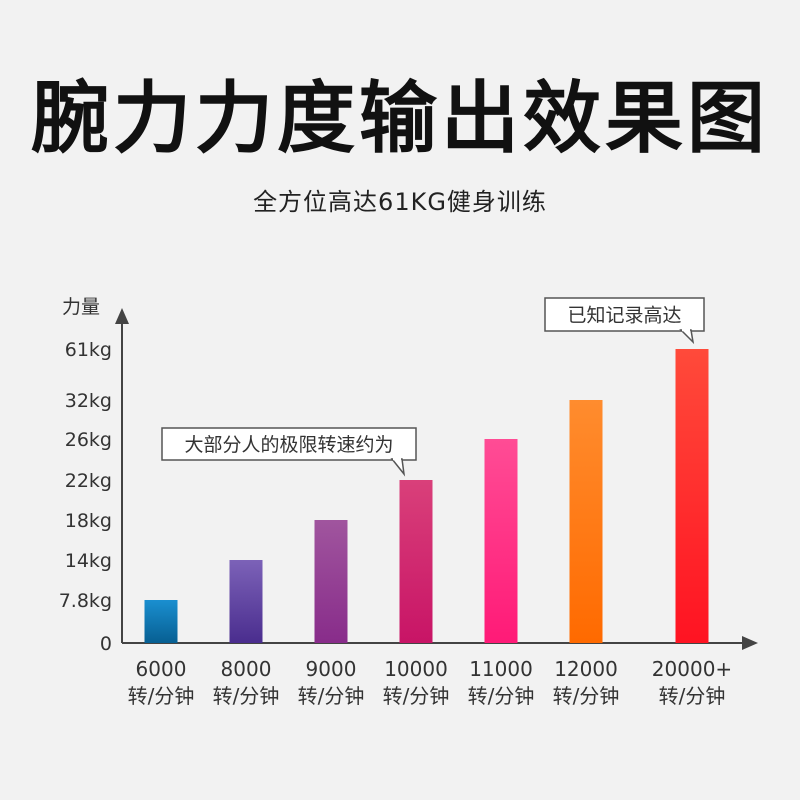  What do you see at coordinates (106, 644) in the screenshot?
I see `y-tick-label: 0` at bounding box center [106, 644].